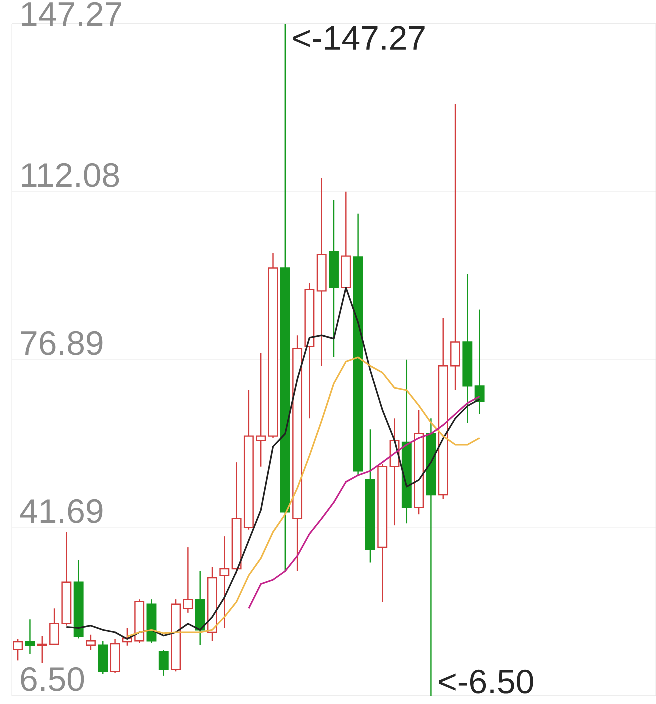 The height and width of the screenshot is (704, 656). I want to click on y-tick-label: 41.69, so click(61, 511).